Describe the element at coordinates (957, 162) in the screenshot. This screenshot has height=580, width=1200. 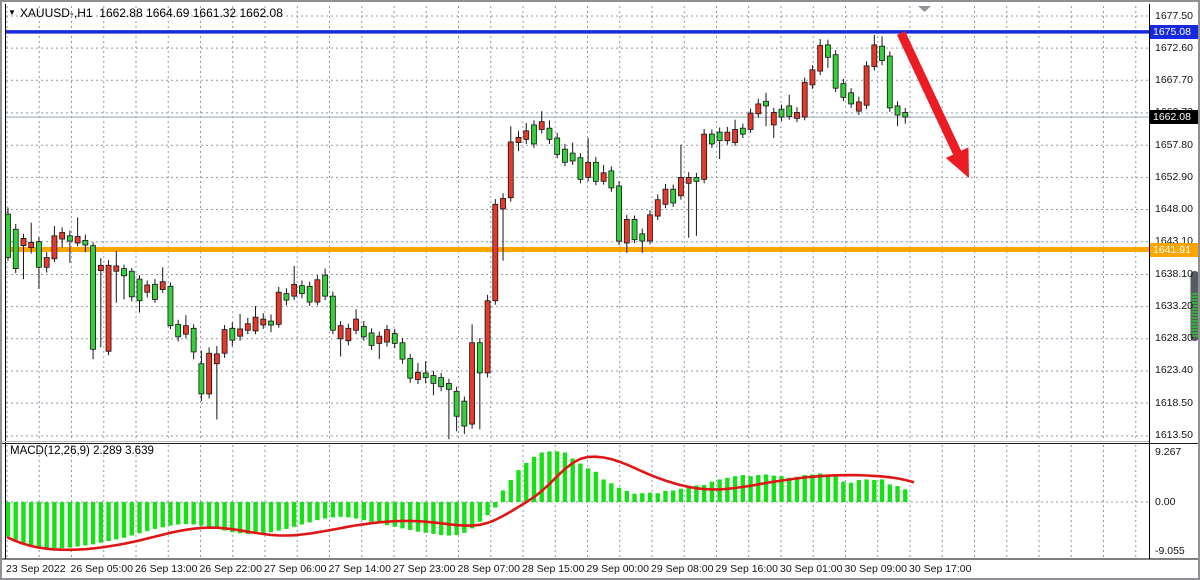
I see `down-arrow-head` at that location.